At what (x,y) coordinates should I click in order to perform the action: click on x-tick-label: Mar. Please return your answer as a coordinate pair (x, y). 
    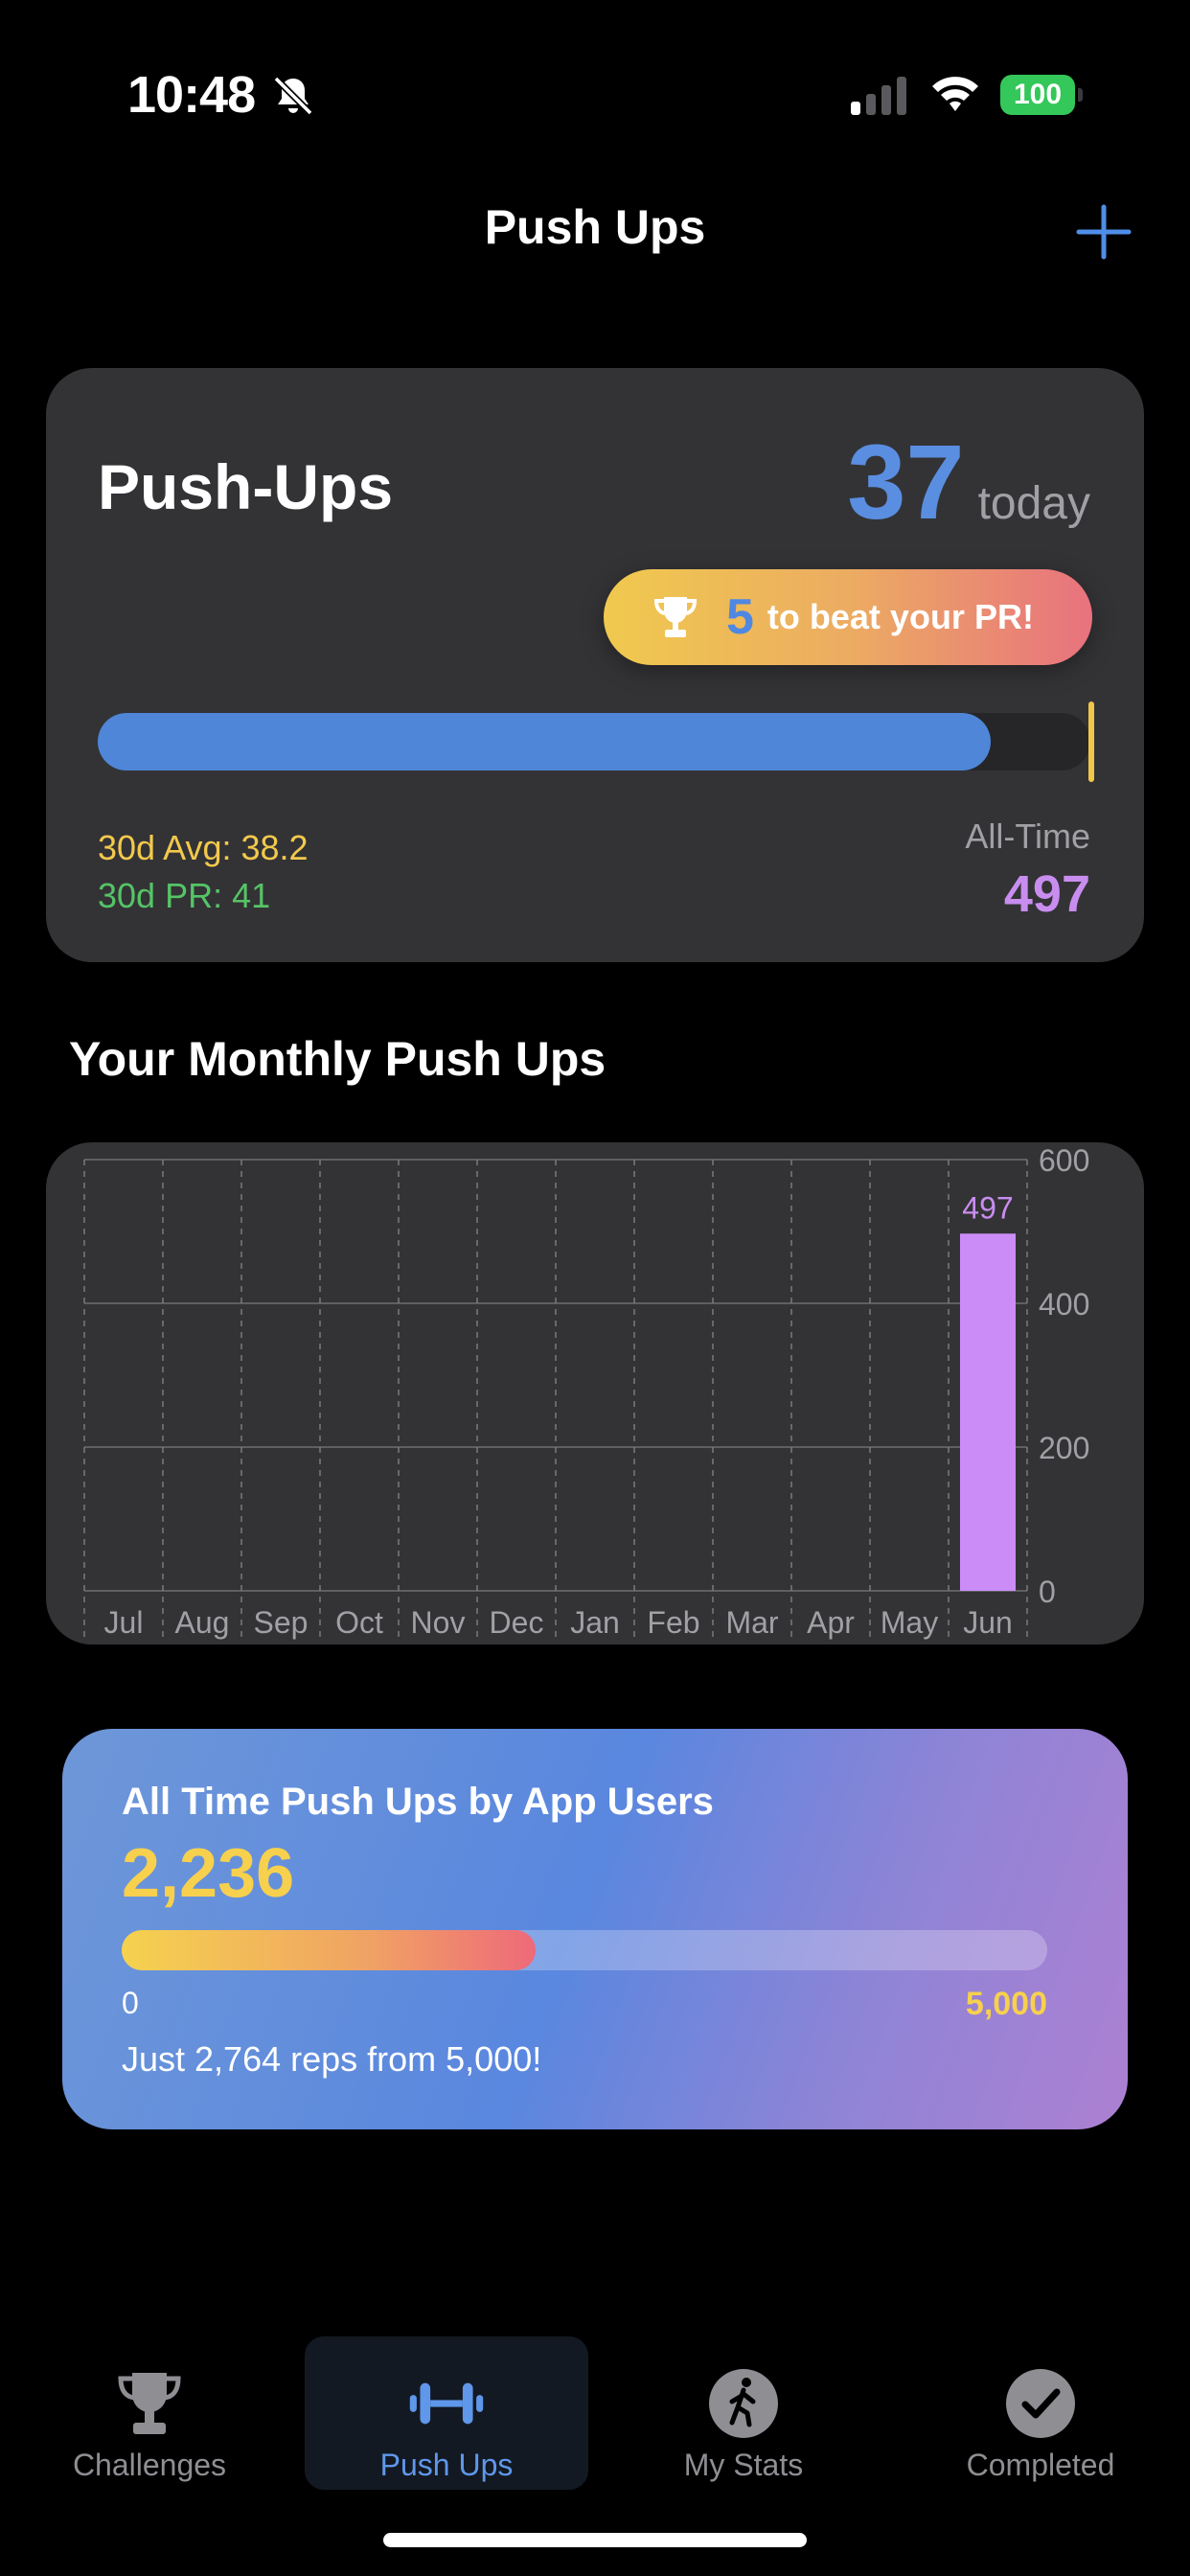
    Looking at the image, I should click on (751, 1622).